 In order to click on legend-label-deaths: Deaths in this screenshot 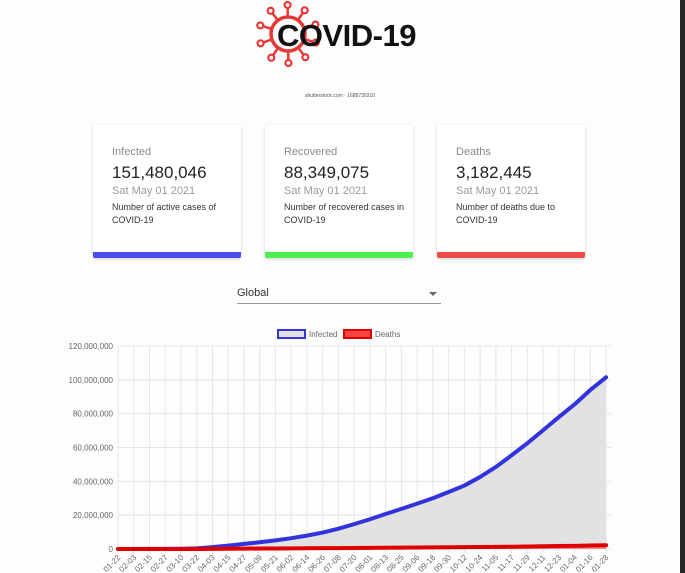, I will do `click(387, 334)`.